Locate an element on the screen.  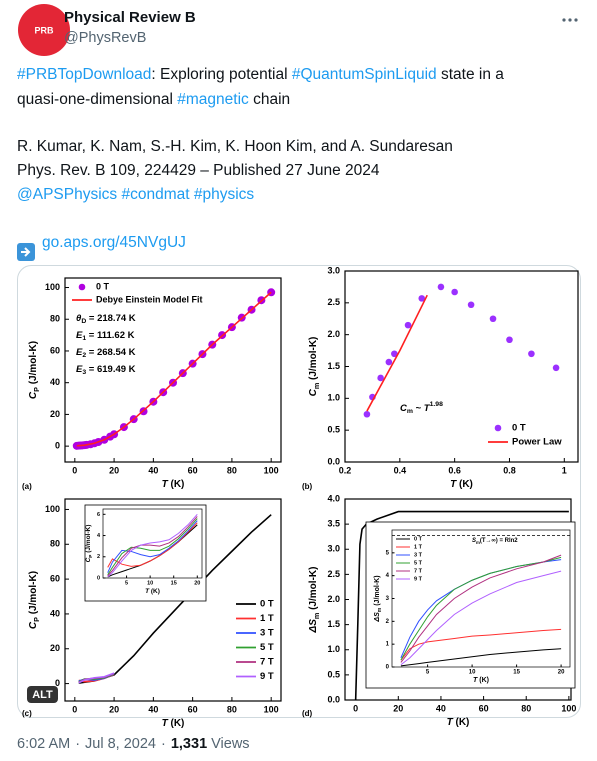
x-tick-label: 1 is located at coordinates (564, 470).